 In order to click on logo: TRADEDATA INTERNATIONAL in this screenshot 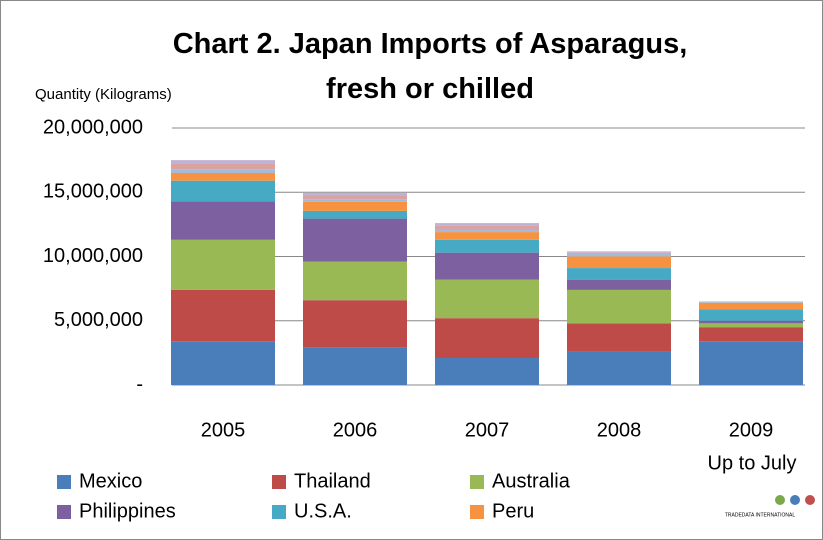, I will do `click(760, 515)`.